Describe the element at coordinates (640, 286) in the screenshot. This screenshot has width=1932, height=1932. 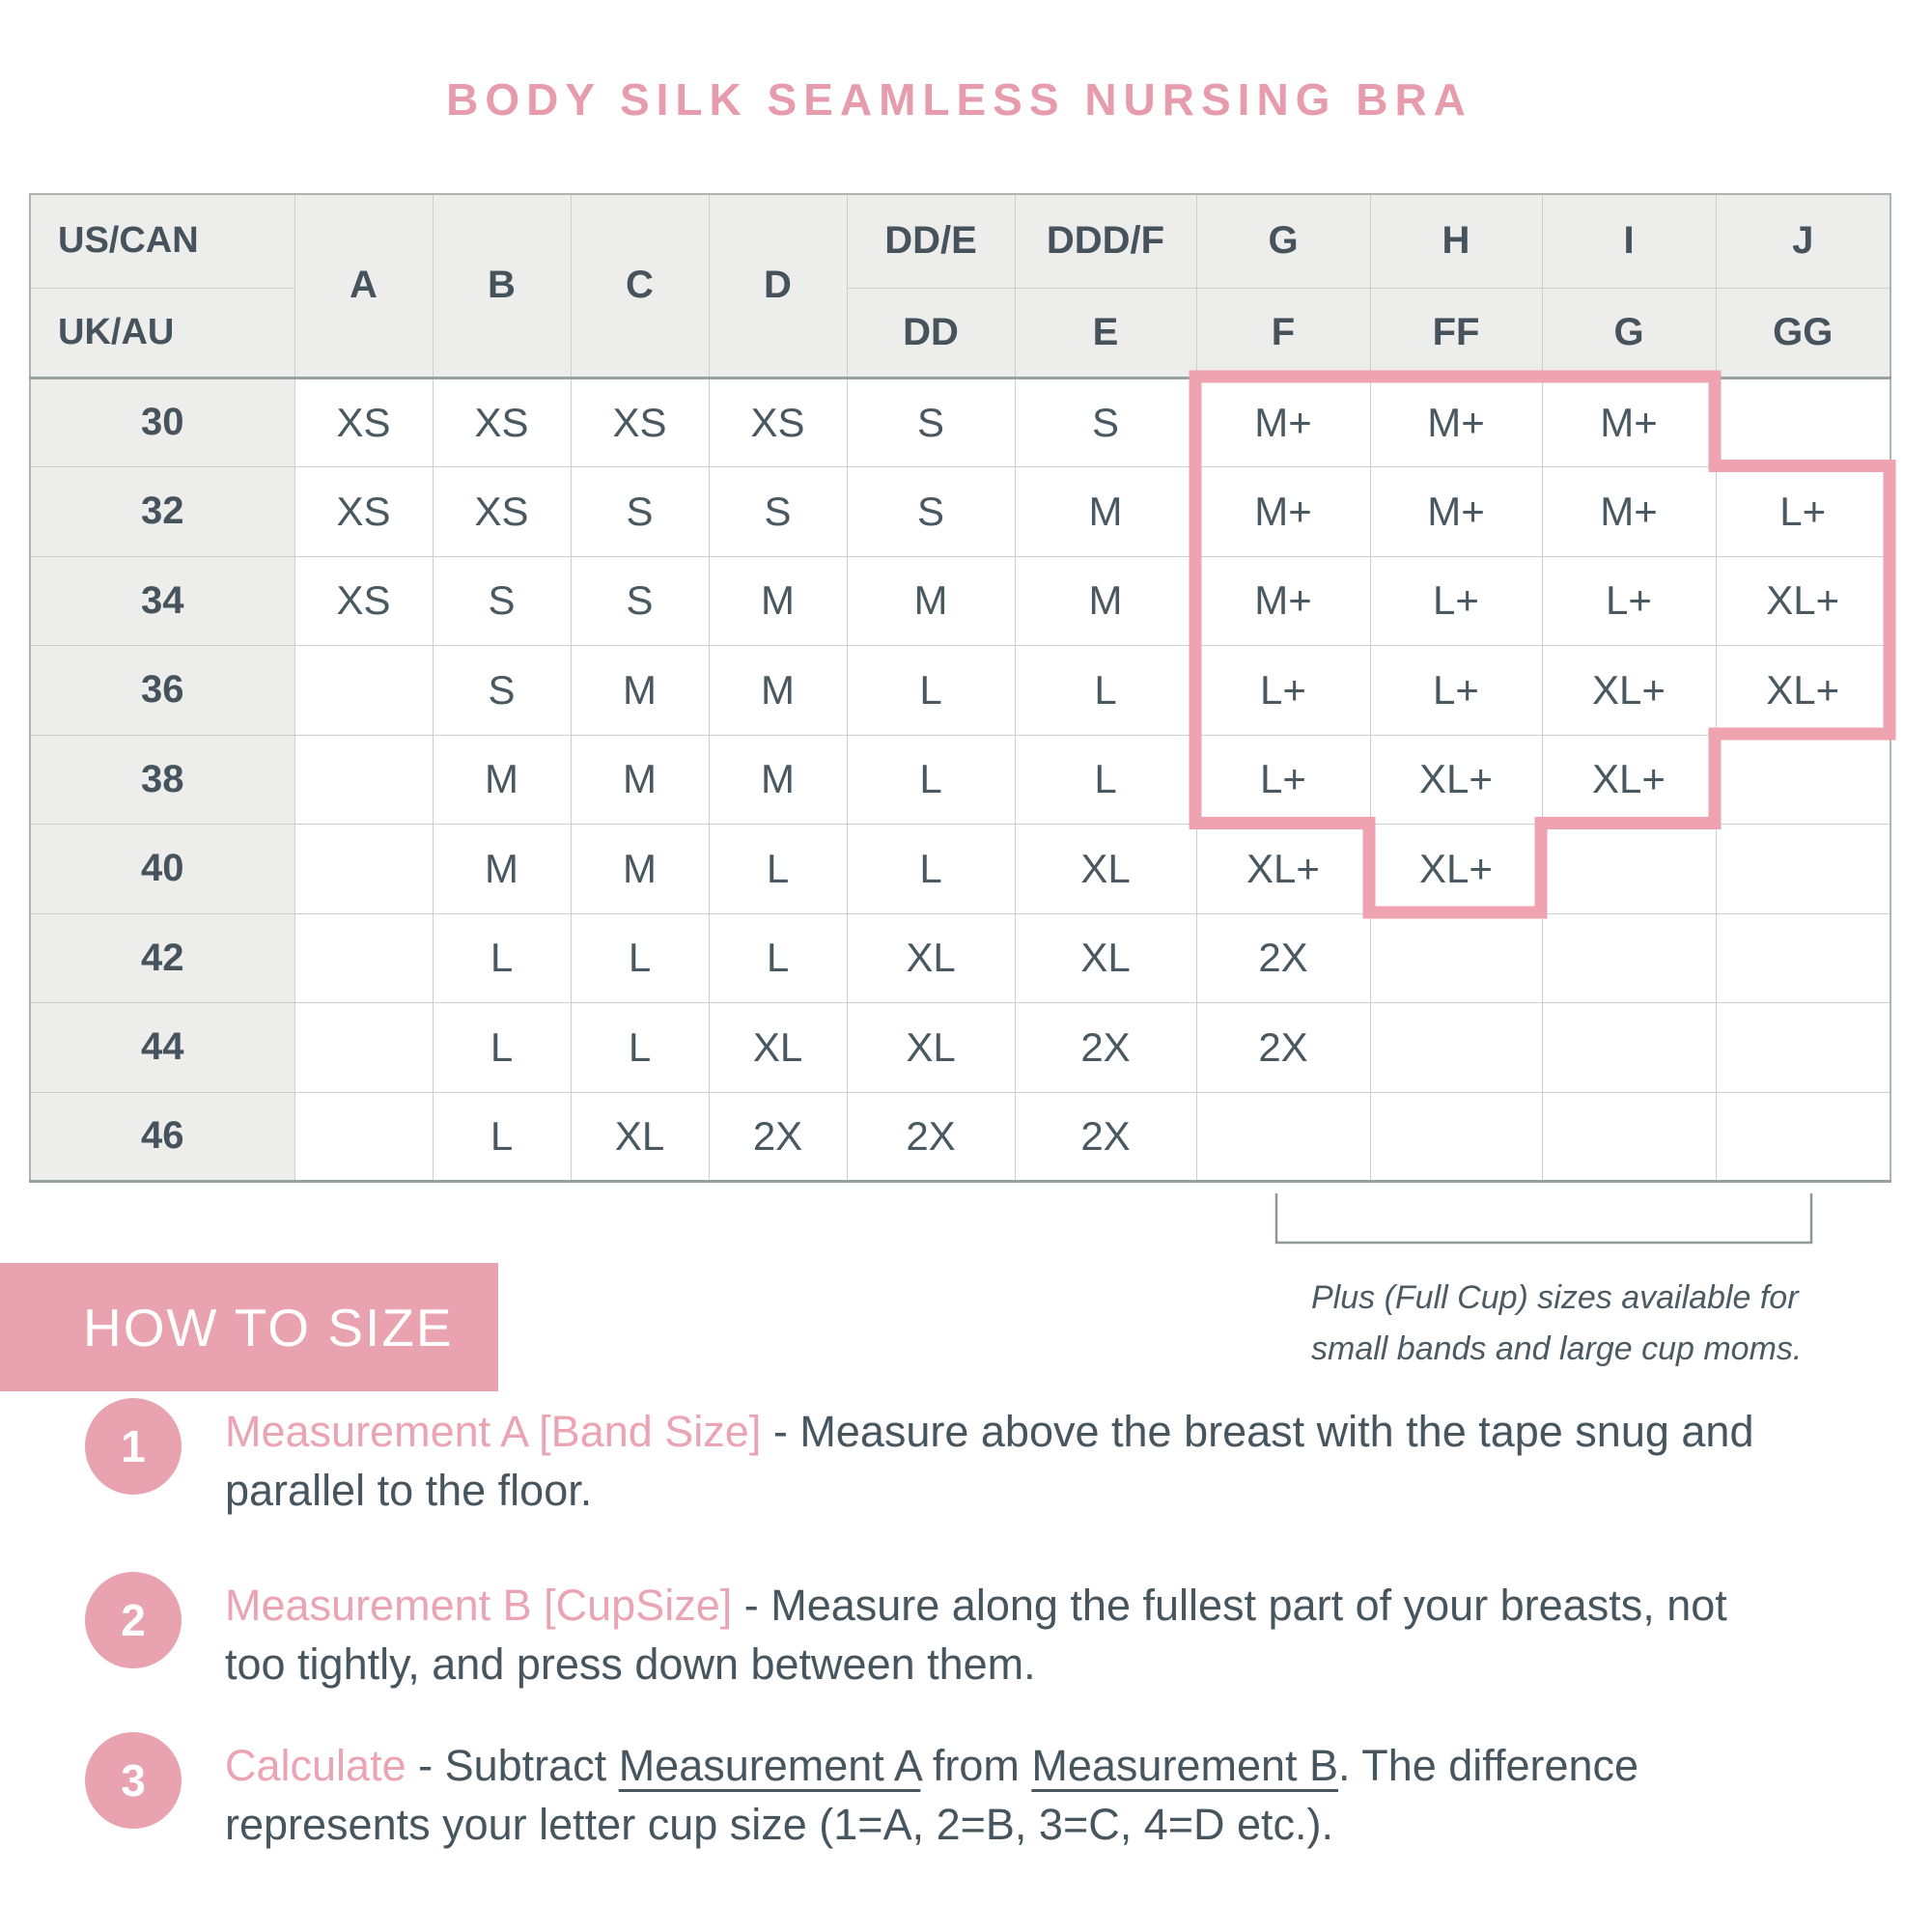
I see `cup-header-c: C` at that location.